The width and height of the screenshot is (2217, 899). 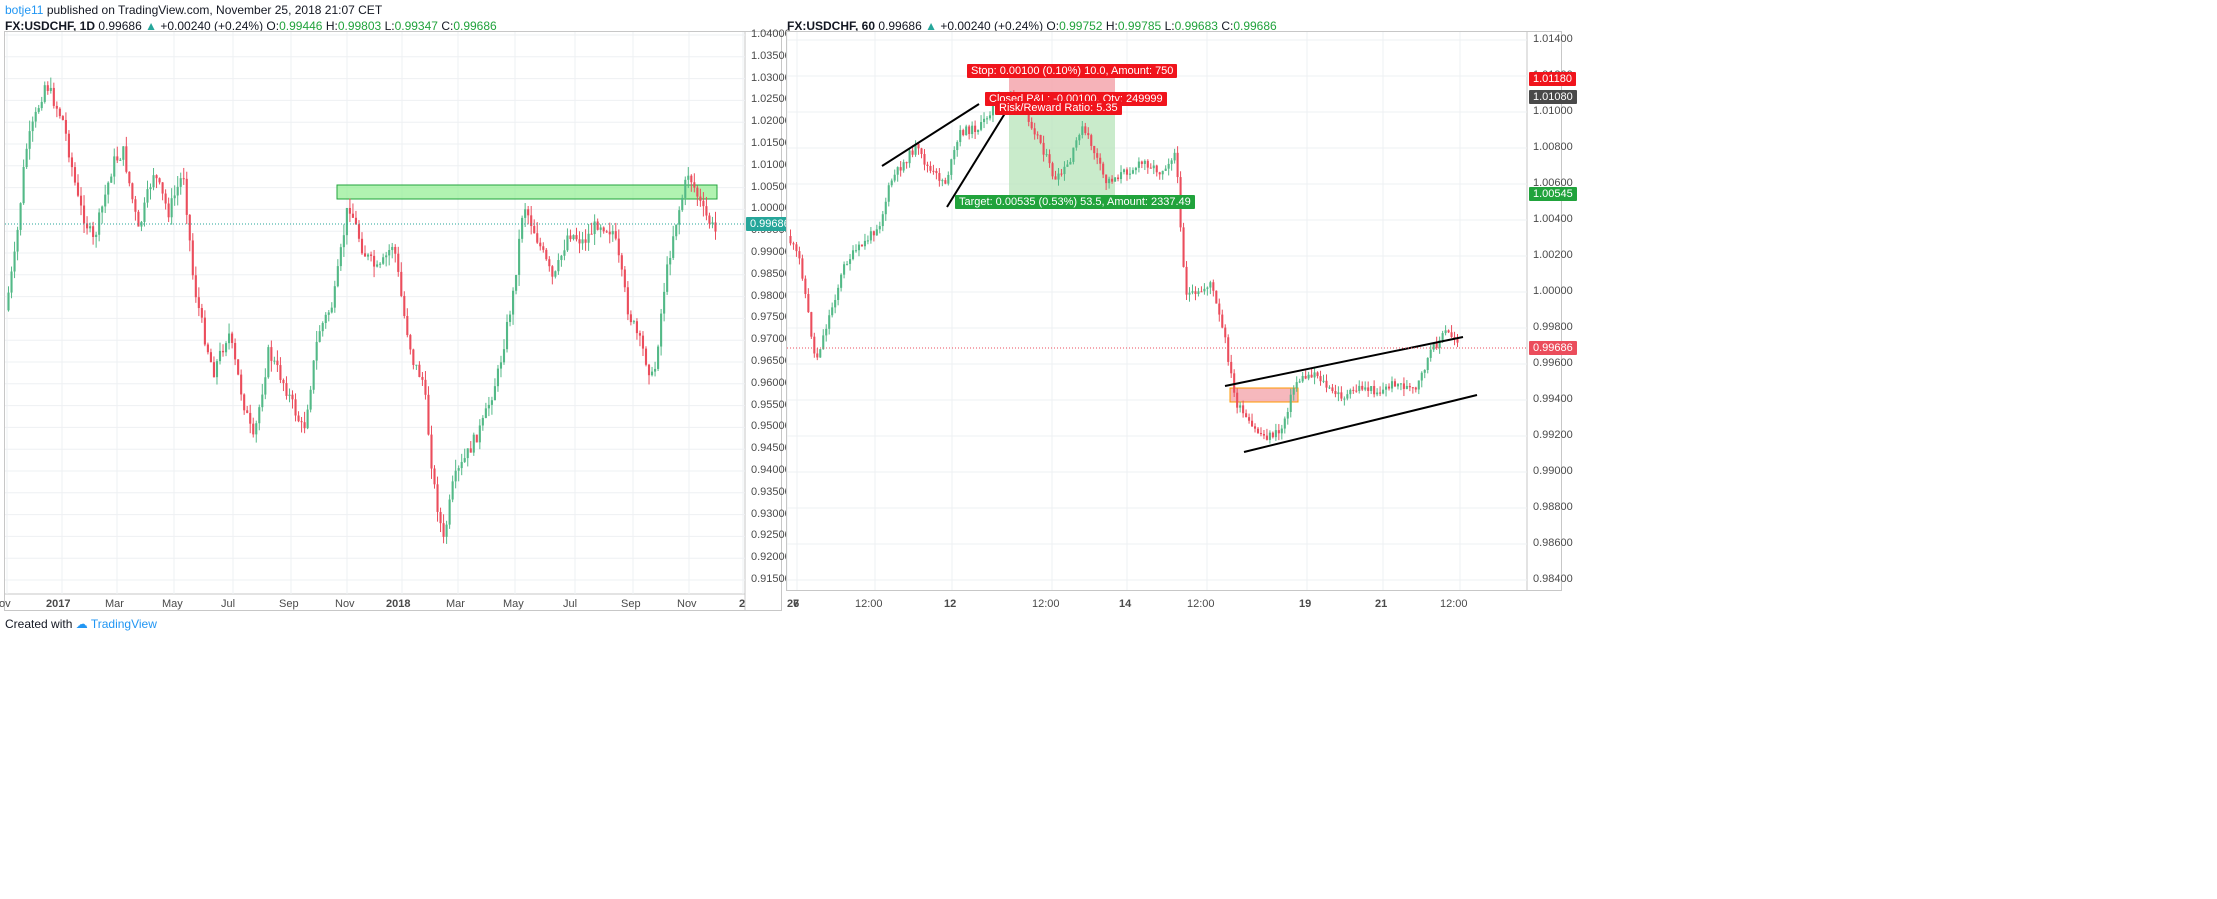 I want to click on price-axis-label: 0.98600, so click(x=1553, y=543).